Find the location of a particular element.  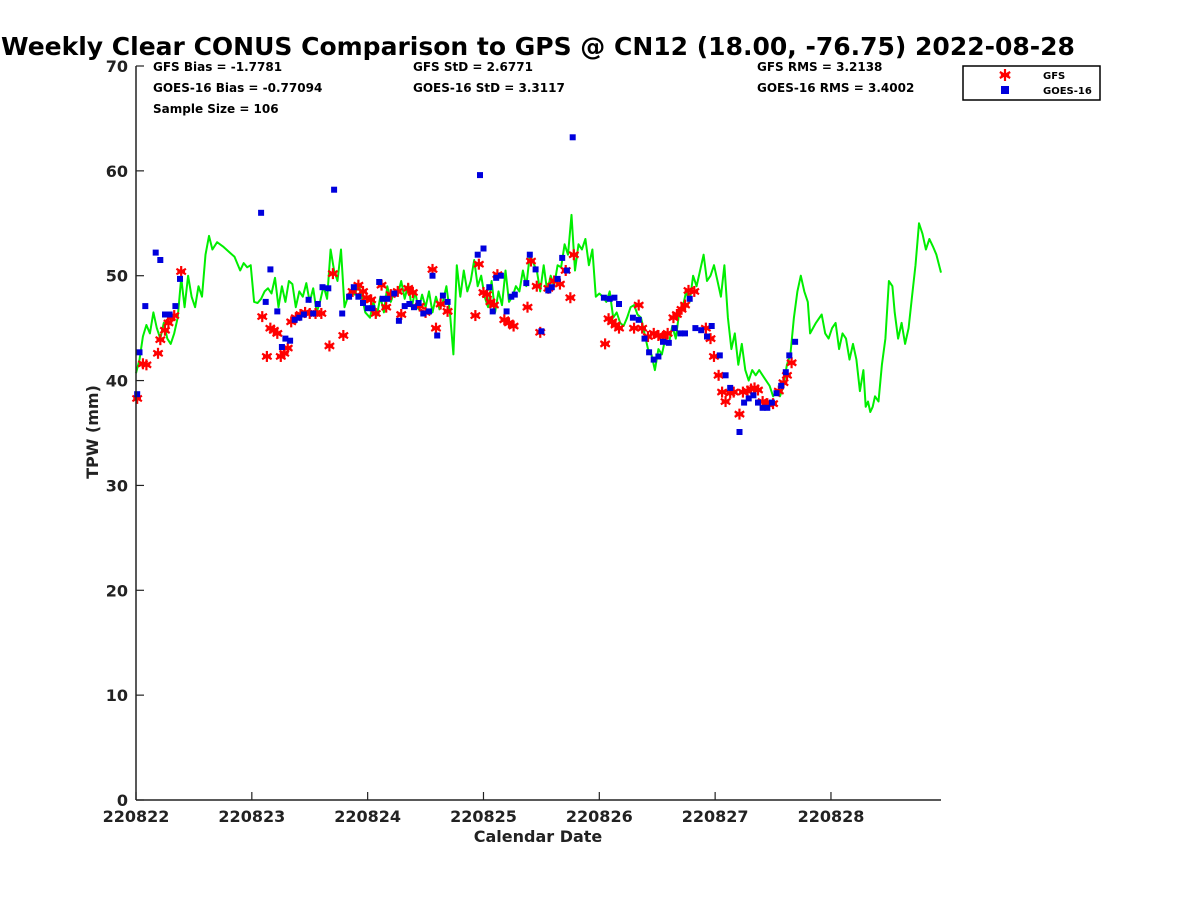

gfs-rms-stat: GFS RMS = 3.2138 is located at coordinates (819, 67).